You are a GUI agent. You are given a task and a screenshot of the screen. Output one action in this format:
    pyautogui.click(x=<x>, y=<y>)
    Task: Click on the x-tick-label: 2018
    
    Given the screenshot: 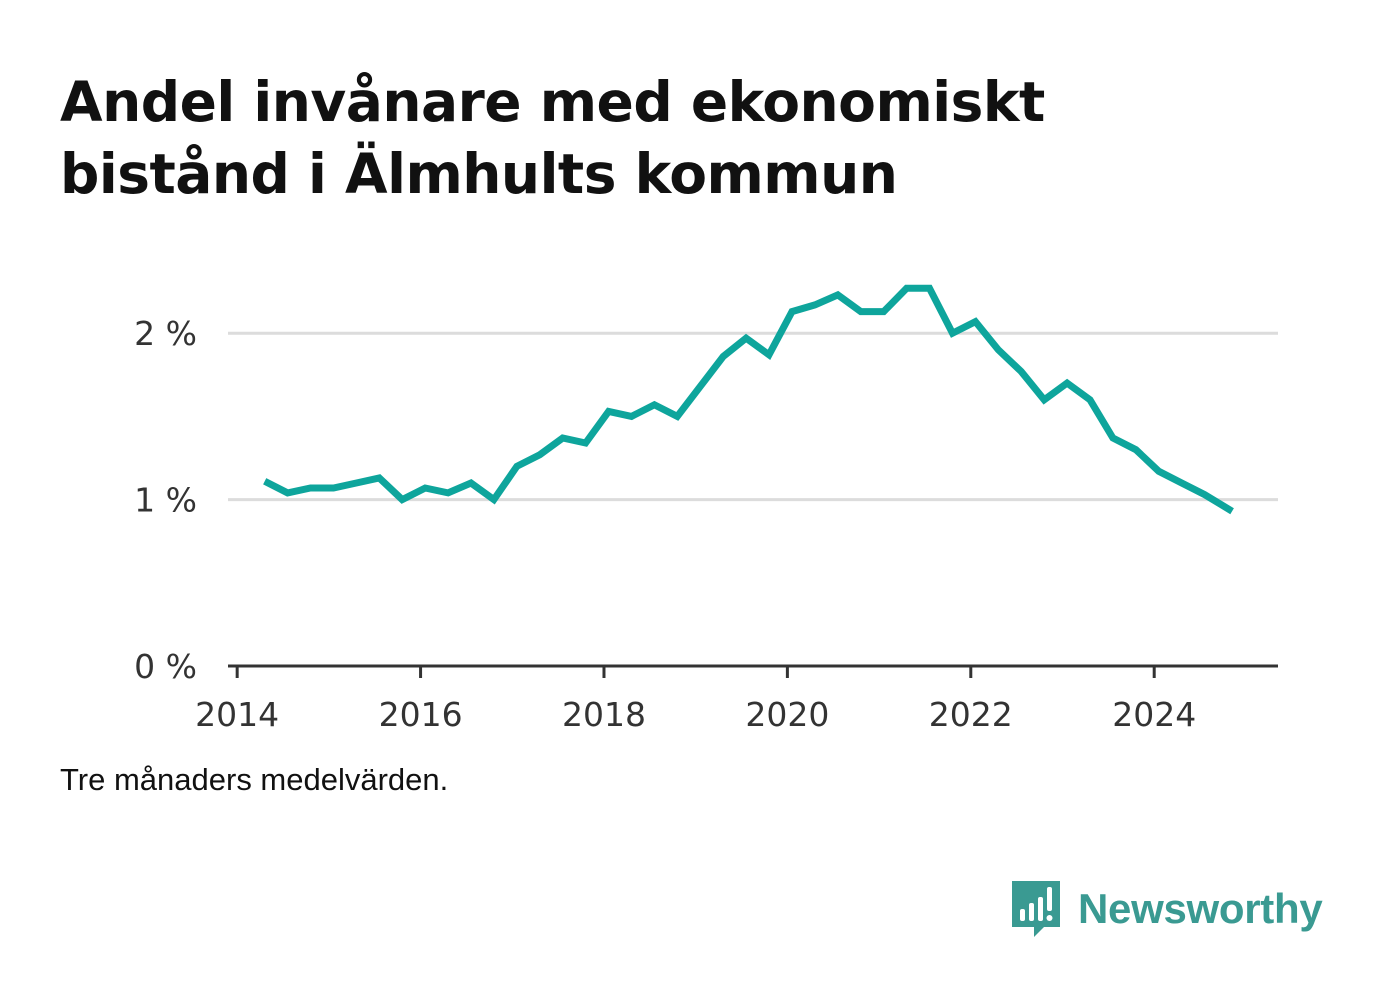 What is the action you would take?
    pyautogui.click(x=604, y=714)
    